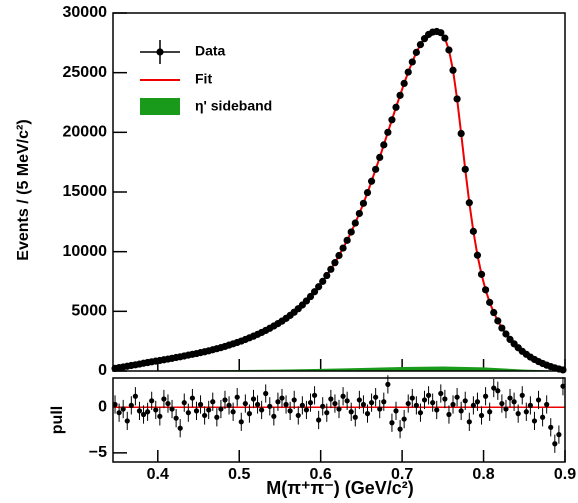  What do you see at coordinates (102, 370) in the screenshot?
I see `y-tick-label: 0` at bounding box center [102, 370].